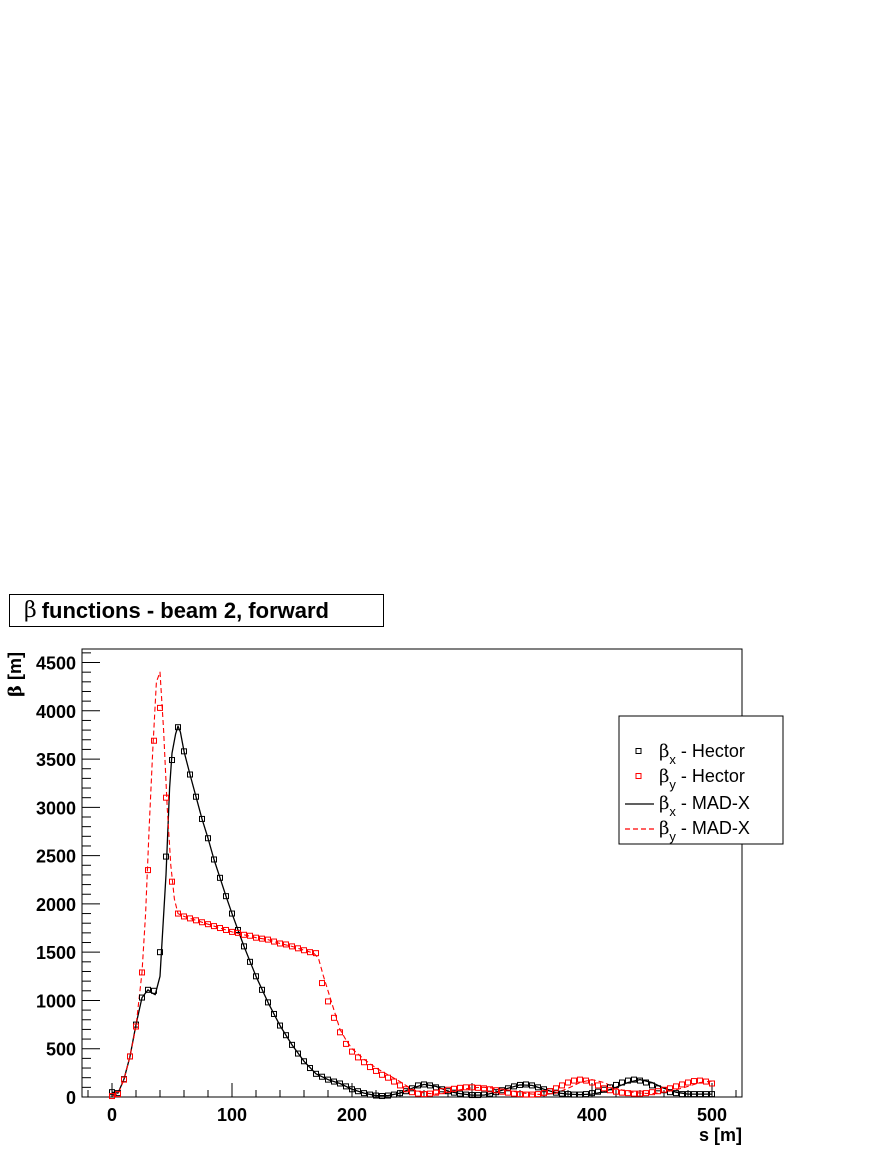 The image size is (891, 1153). Describe the element at coordinates (15, 674) in the screenshot. I see `y-axis-title: β [m]` at that location.